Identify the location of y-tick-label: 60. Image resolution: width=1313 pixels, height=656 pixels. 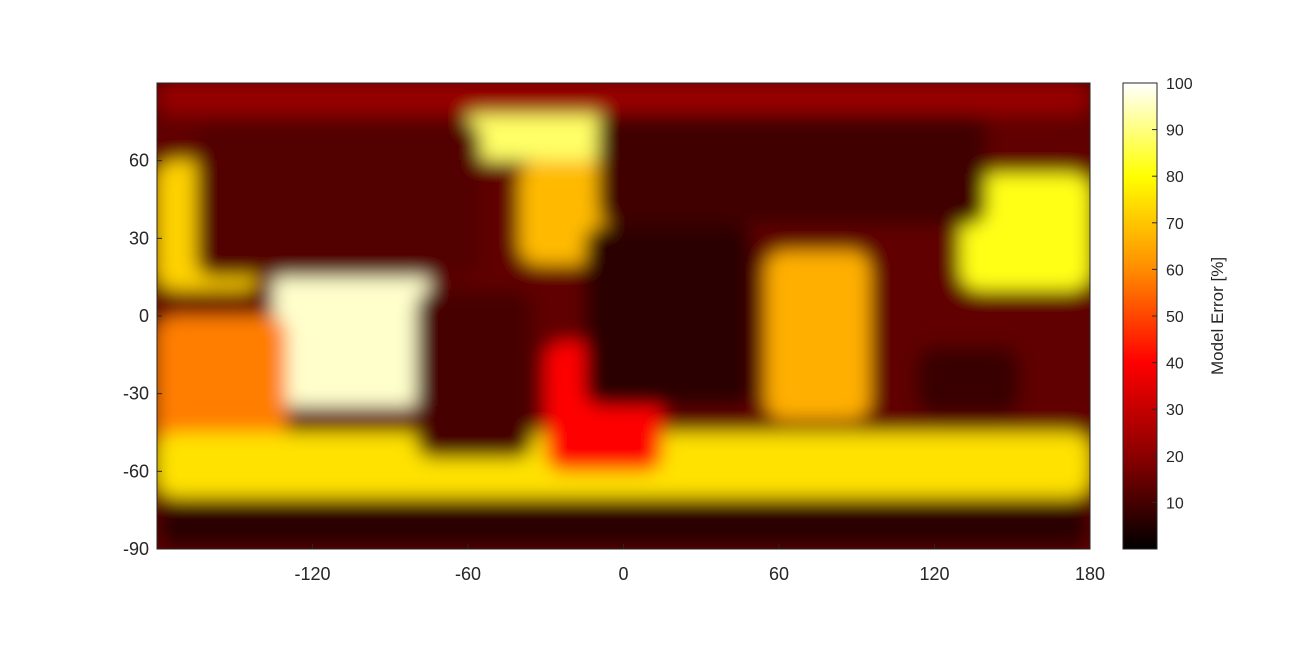
(139, 161).